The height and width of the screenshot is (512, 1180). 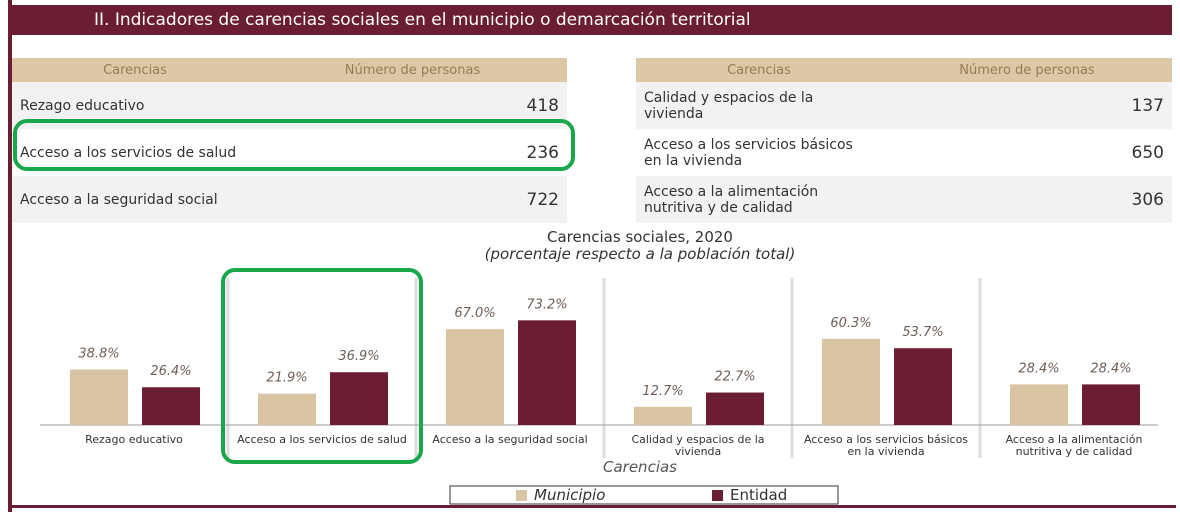 What do you see at coordinates (546, 304) in the screenshot?
I see `data-label: 73.2%` at bounding box center [546, 304].